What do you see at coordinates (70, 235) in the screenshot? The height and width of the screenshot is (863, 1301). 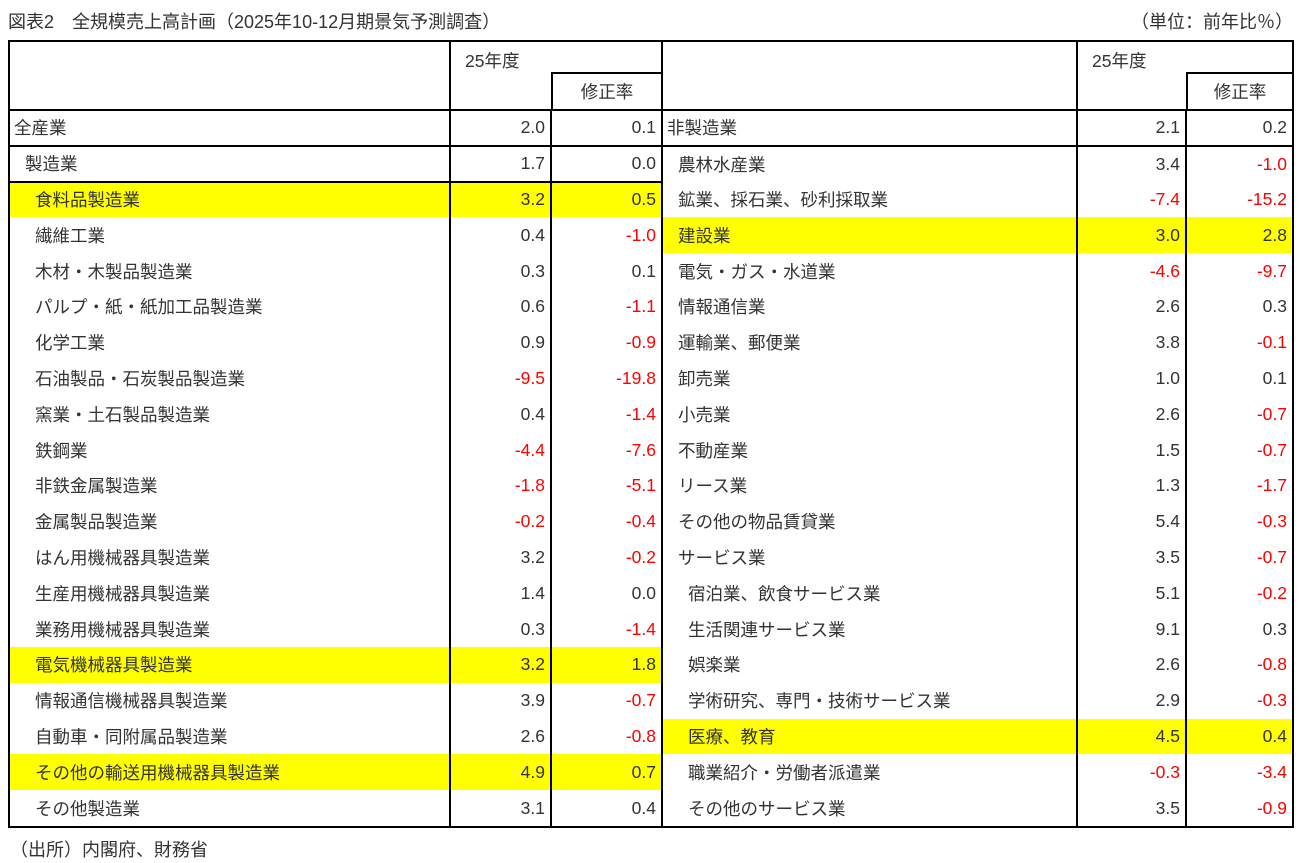 I see `industry-name-cell: 繊維工業` at bounding box center [70, 235].